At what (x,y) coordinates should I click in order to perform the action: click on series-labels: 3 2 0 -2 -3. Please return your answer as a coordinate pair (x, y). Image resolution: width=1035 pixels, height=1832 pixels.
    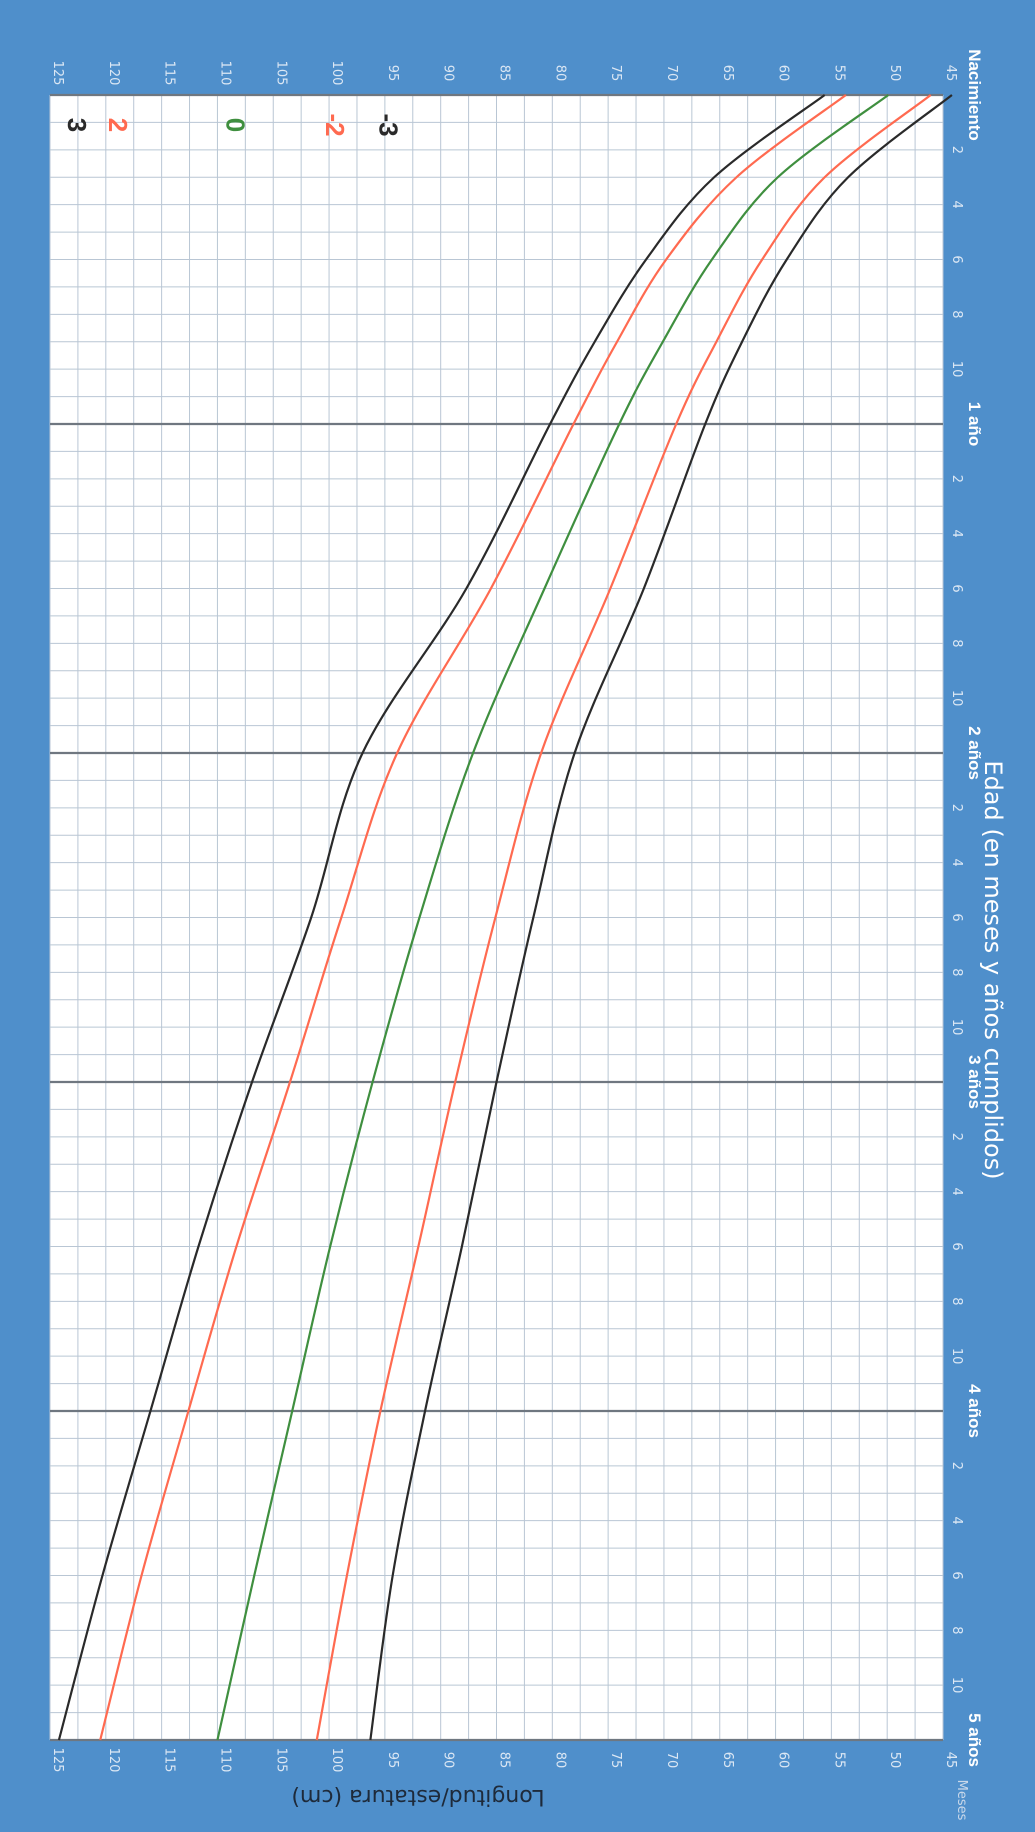
    Looking at the image, I should click on (232, 124).